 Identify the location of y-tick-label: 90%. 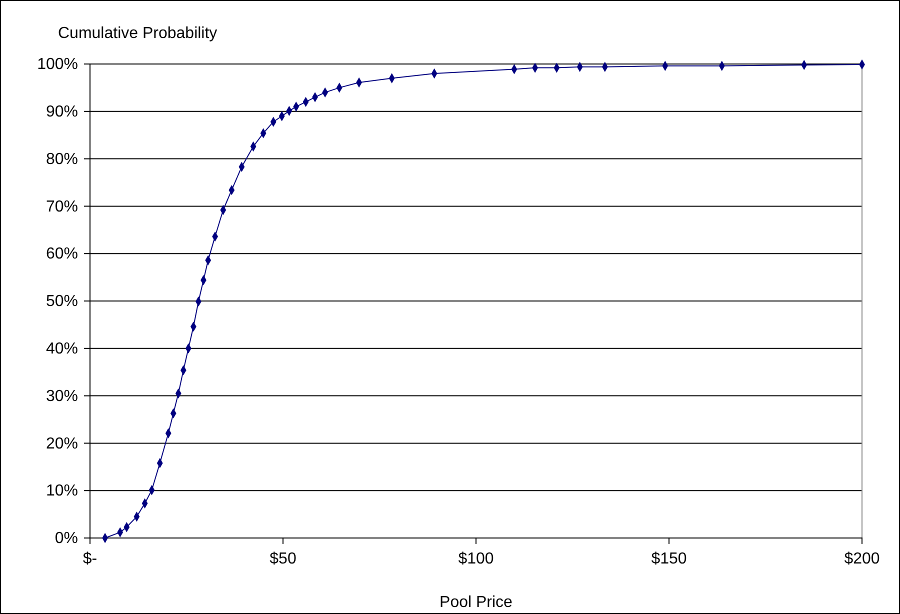
(62, 112).